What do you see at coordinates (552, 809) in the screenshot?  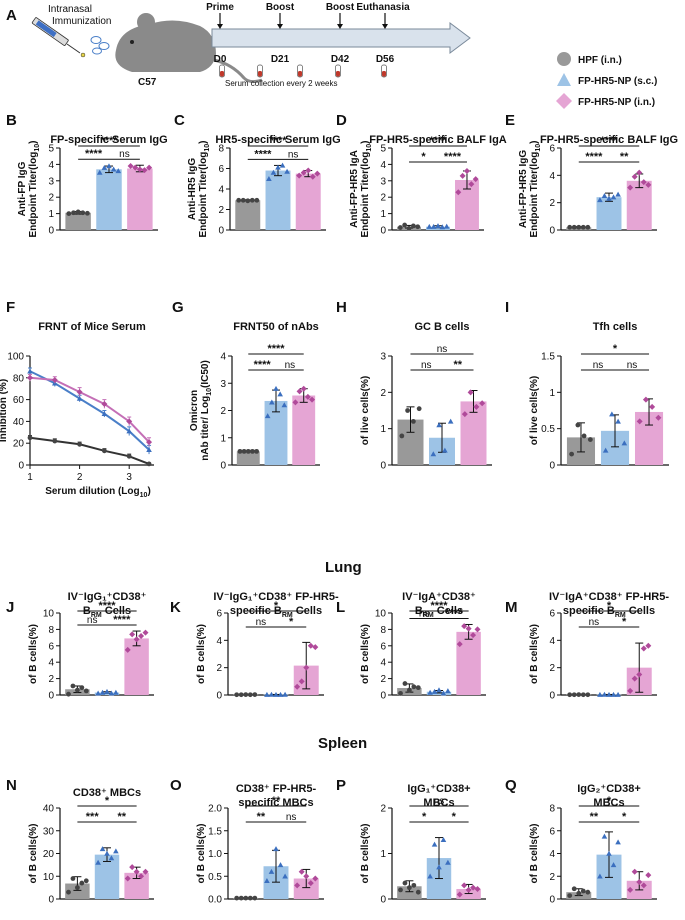 I see `y-tick-label: 8` at bounding box center [552, 809].